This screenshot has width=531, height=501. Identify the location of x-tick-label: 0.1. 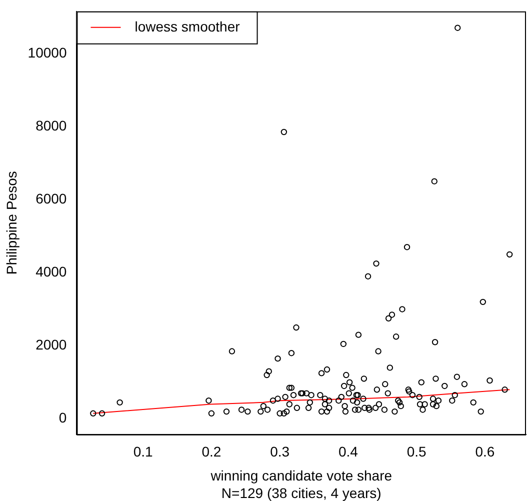
(143, 452).